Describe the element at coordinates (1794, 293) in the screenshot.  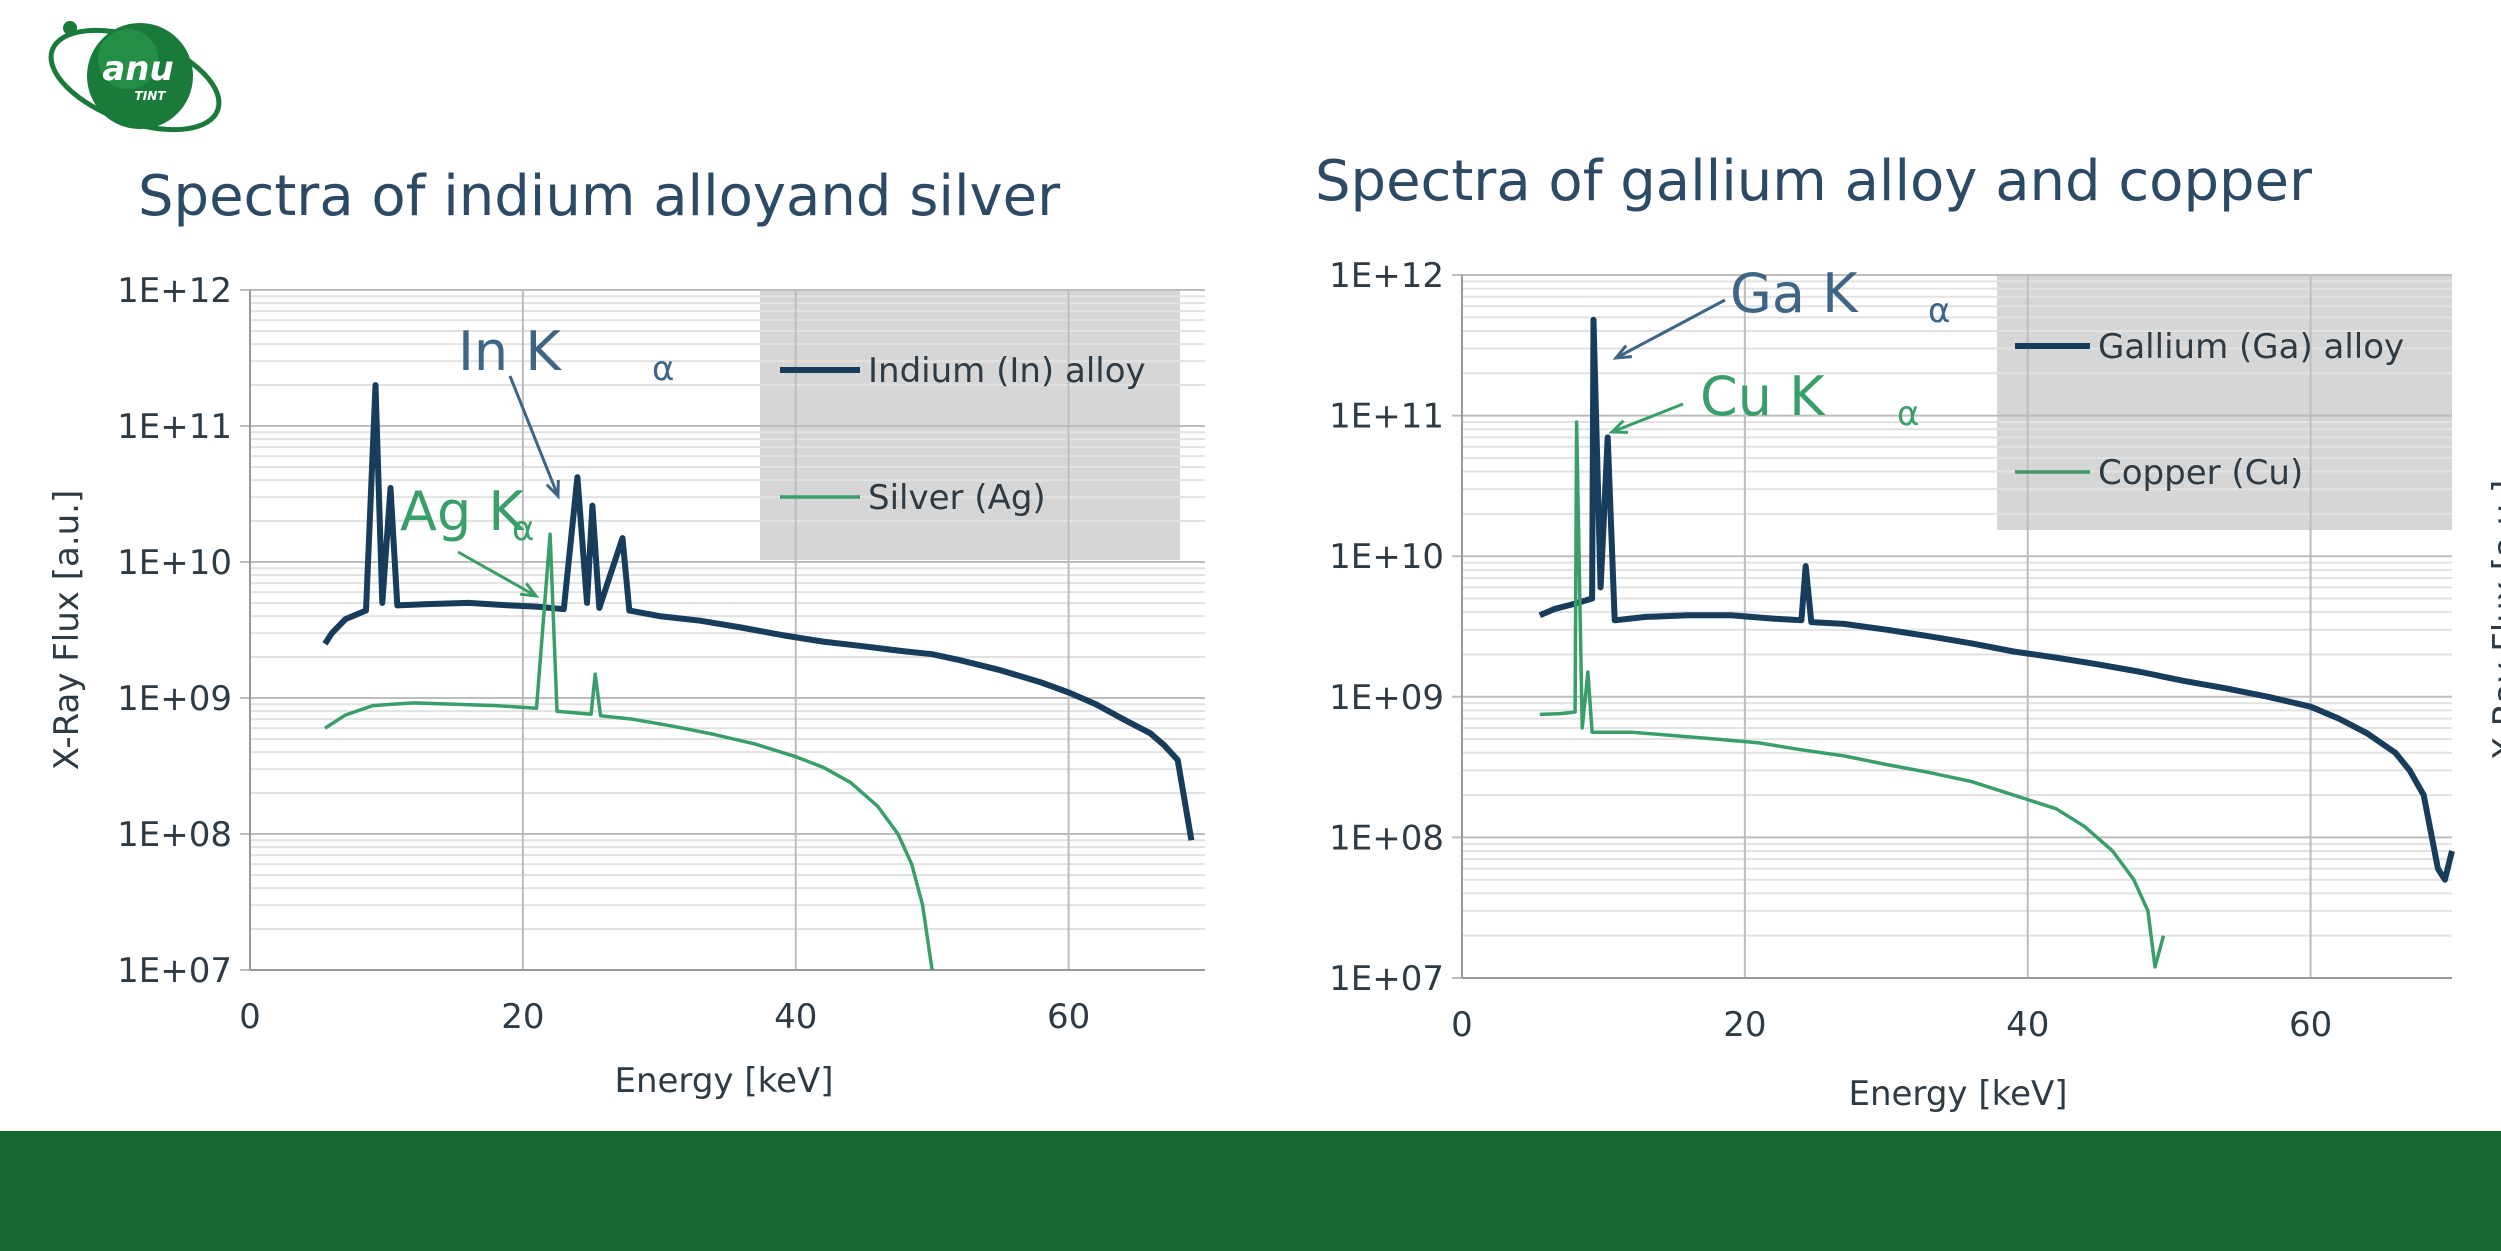
I see `peak-annotation: Ga K` at that location.